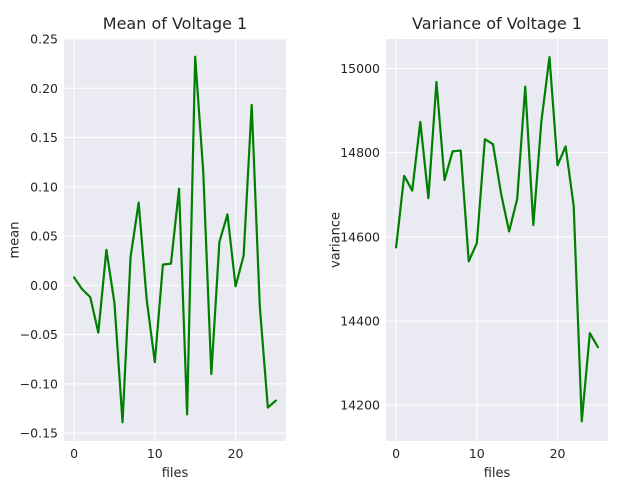 This screenshot has width=640, height=484. Describe the element at coordinates (360, 236) in the screenshot. I see `variance-y-tick-label: 14600` at that location.